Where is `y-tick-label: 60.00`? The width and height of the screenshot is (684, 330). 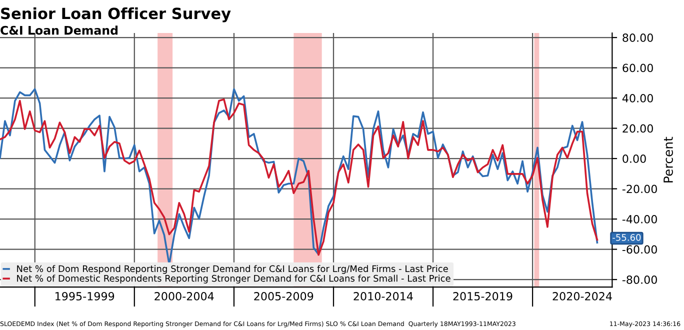 y-tick-label: 60.00 is located at coordinates (637, 68).